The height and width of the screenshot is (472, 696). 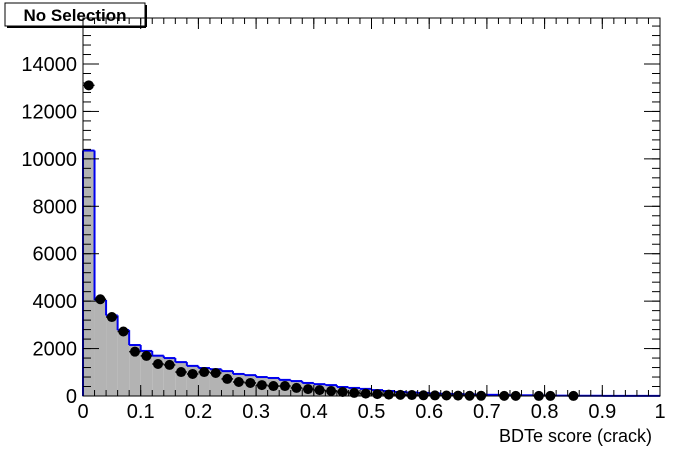 I want to click on x-tick-label: 0.8, so click(x=545, y=412).